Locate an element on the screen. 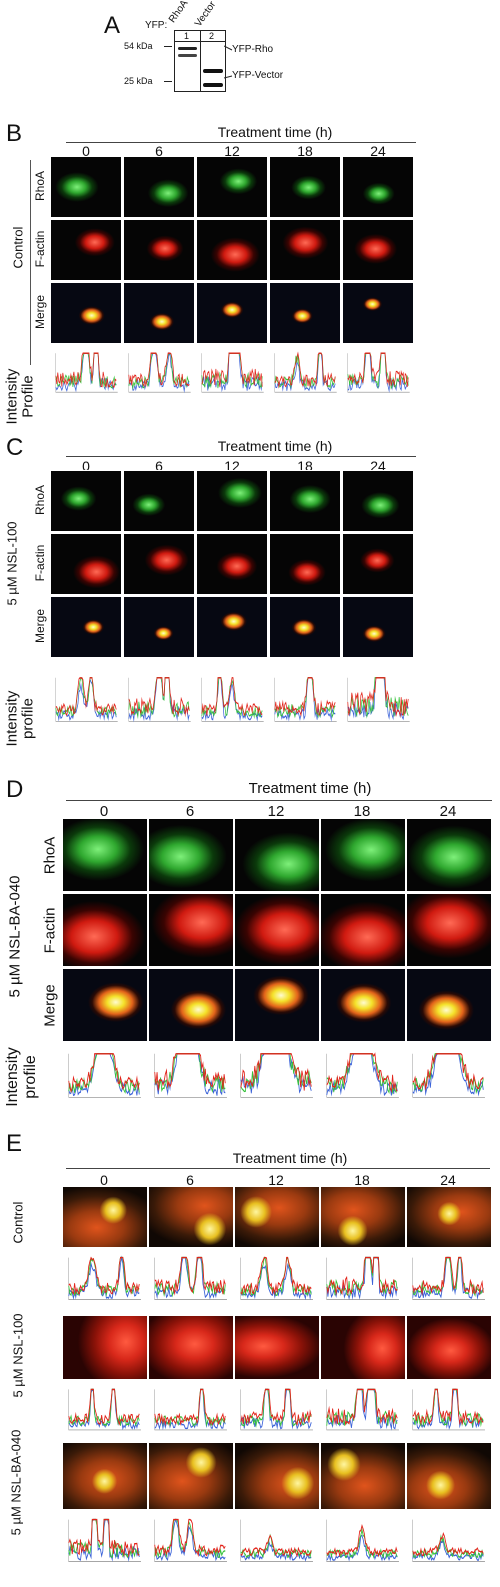 The height and width of the screenshot is (1587, 500). panel-c-group-label: 5 µM NSL-100 is located at coordinates (12, 563).